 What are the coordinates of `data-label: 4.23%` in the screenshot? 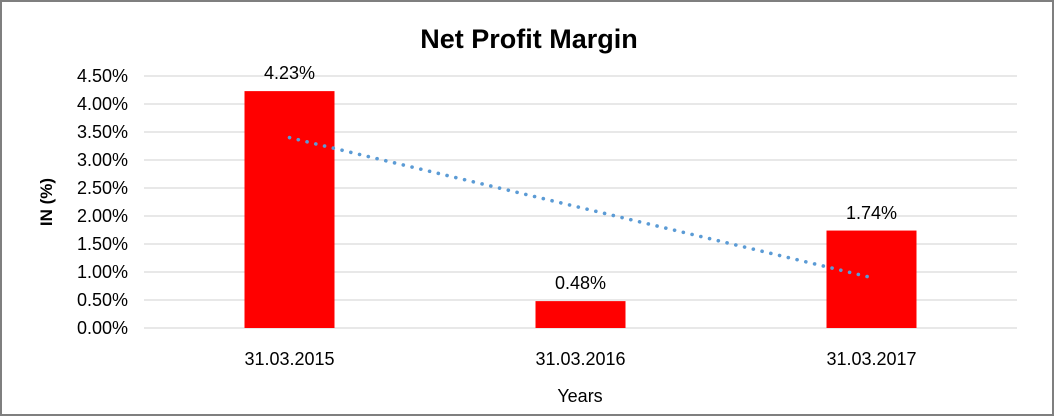 It's located at (289, 73).